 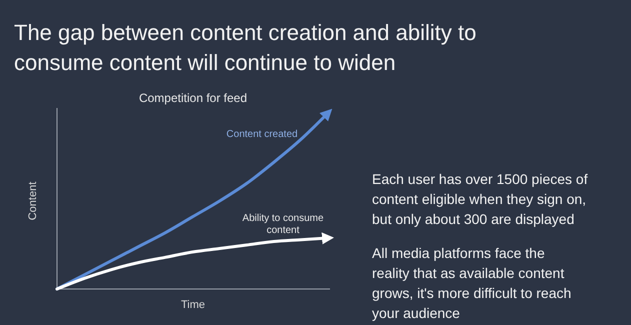 What do you see at coordinates (283, 224) in the screenshot?
I see `series-label: Ability to consume content` at bounding box center [283, 224].